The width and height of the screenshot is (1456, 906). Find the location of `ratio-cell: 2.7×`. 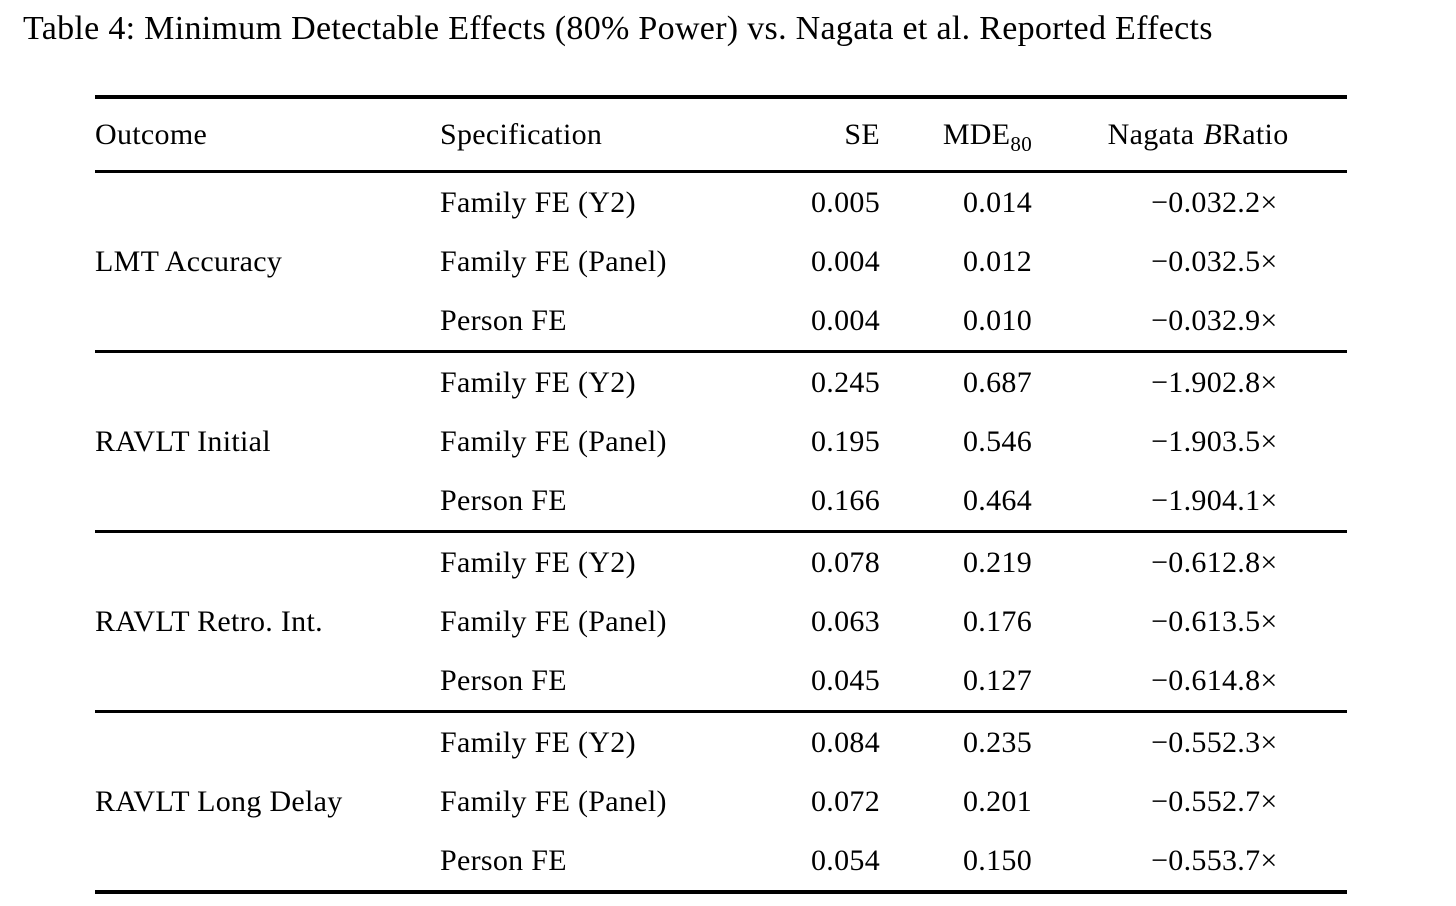

ratio-cell: 2.7× is located at coordinates (1250, 801).